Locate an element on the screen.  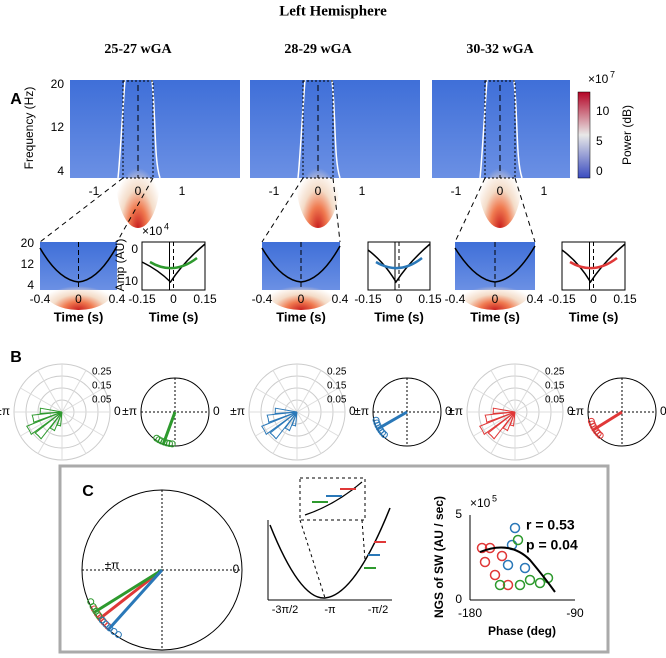
scatter-exponent: 5 is located at coordinates (494, 498).